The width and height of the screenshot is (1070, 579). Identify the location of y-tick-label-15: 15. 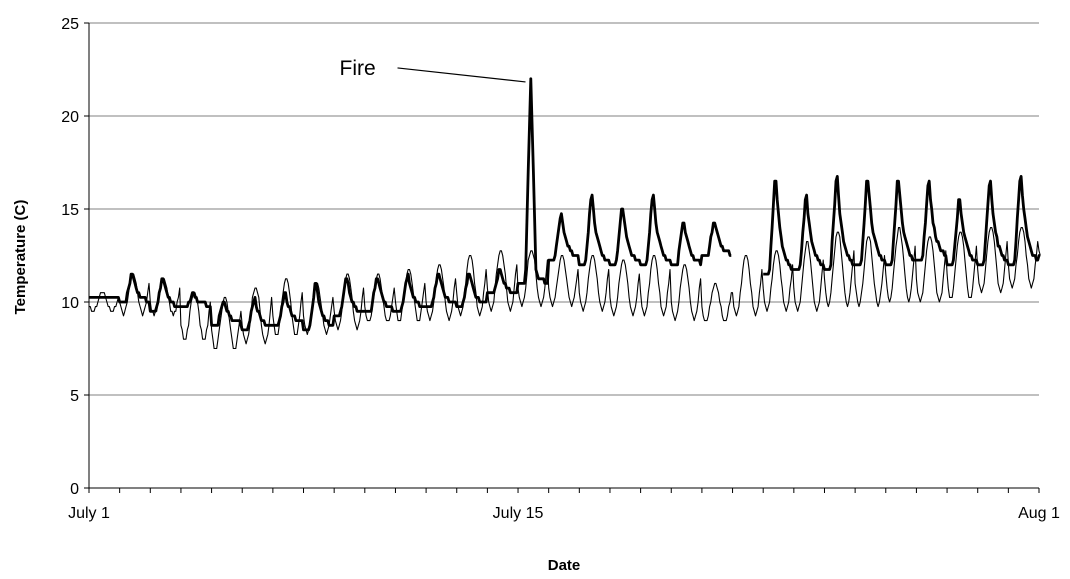
(70, 210).